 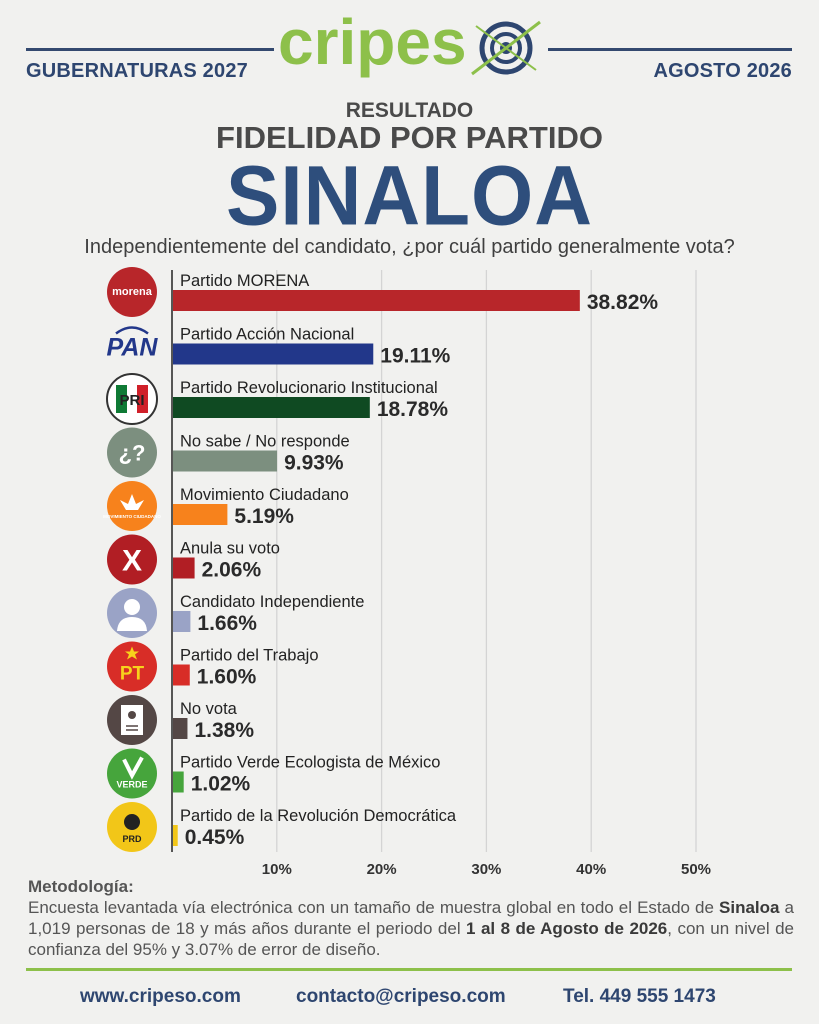 I want to click on category-label: No vota, so click(x=209, y=709).